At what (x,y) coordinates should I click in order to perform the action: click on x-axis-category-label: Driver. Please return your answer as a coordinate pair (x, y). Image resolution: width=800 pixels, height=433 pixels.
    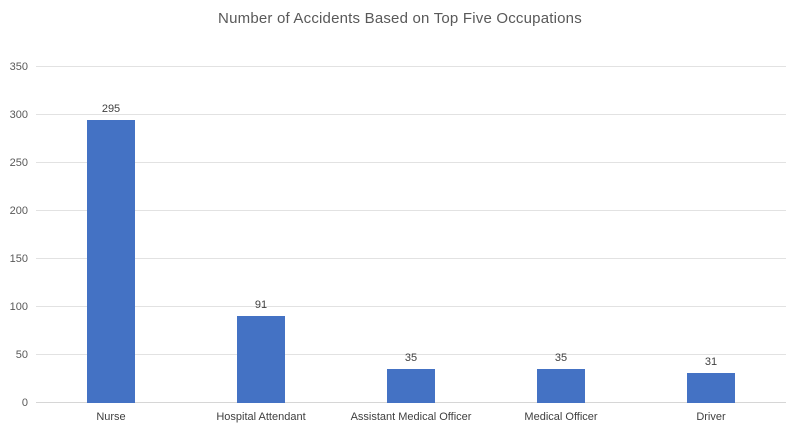
    Looking at the image, I should click on (711, 417).